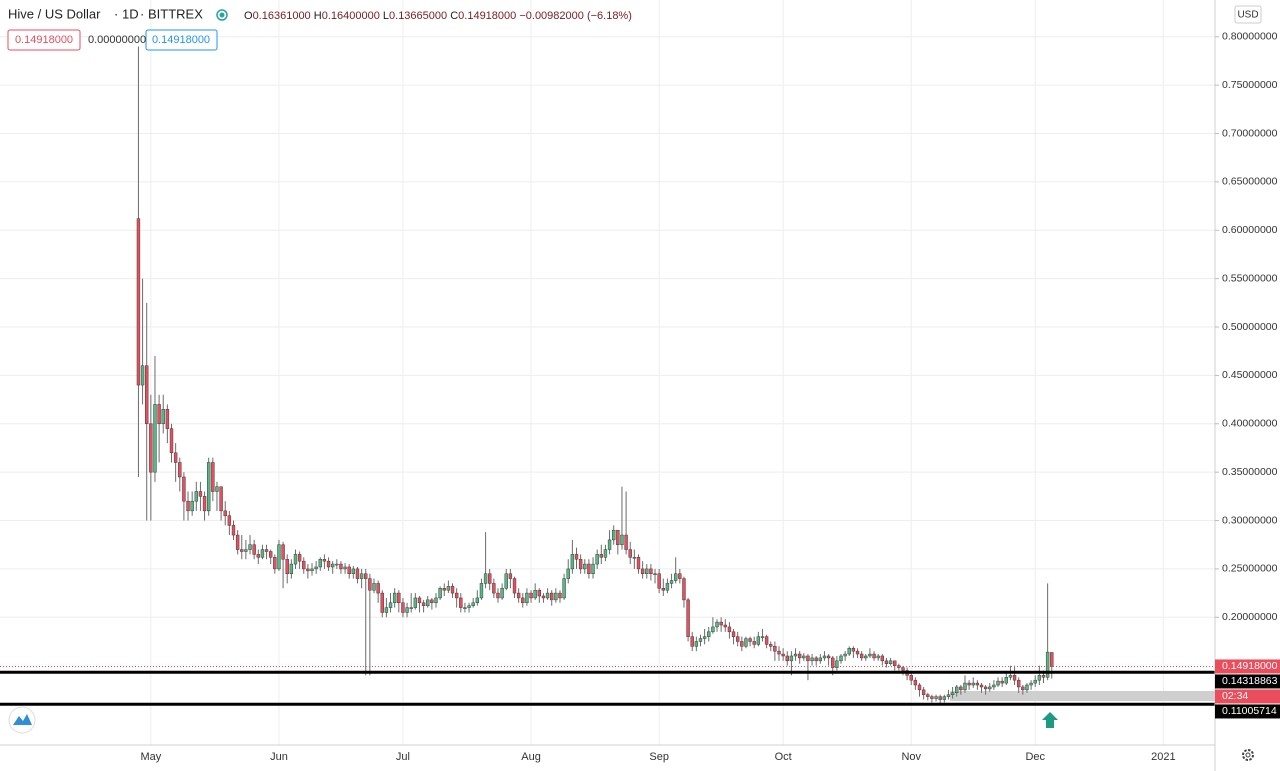  I want to click on currency-button, so click(1248, 14).